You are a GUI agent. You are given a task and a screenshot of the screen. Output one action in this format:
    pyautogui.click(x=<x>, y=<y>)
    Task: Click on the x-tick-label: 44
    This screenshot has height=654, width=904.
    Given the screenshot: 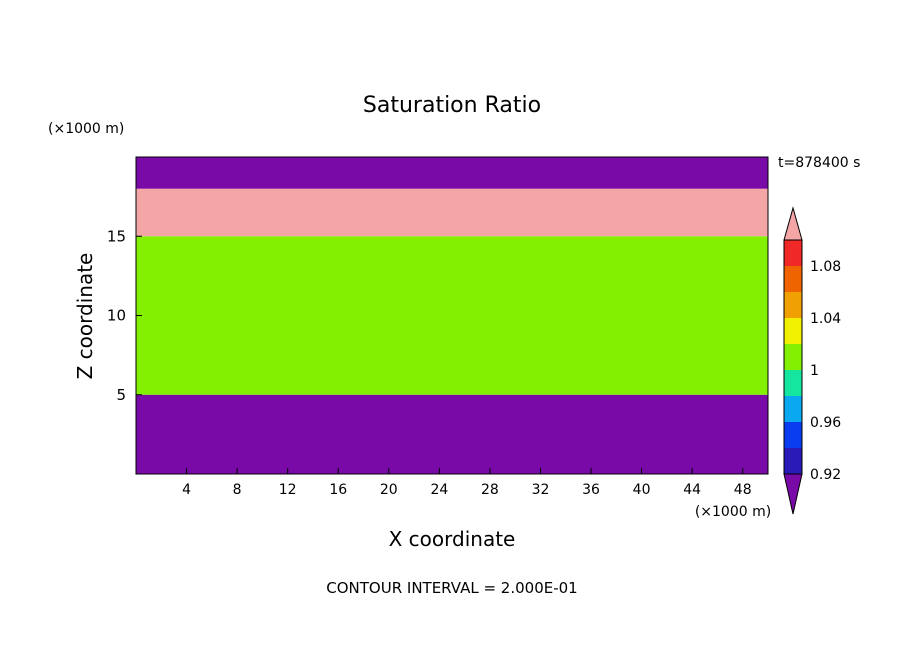 What is the action you would take?
    pyautogui.click(x=692, y=490)
    